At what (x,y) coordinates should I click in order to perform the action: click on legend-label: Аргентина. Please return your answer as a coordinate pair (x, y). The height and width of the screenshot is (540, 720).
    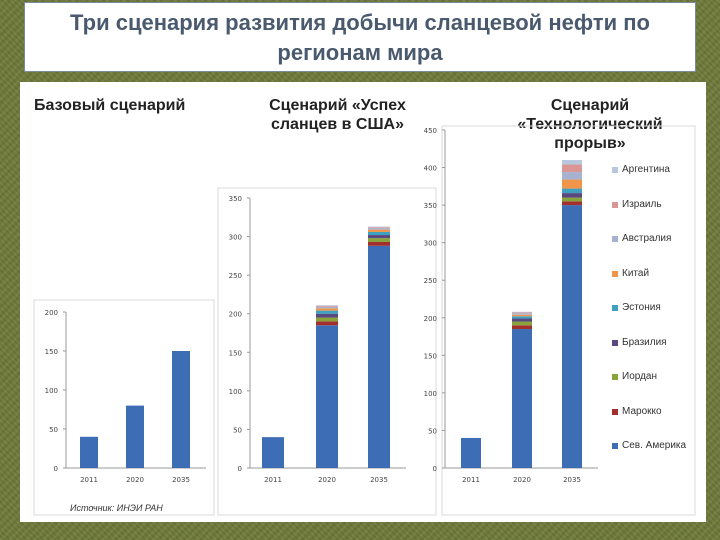
    Looking at the image, I should click on (646, 169).